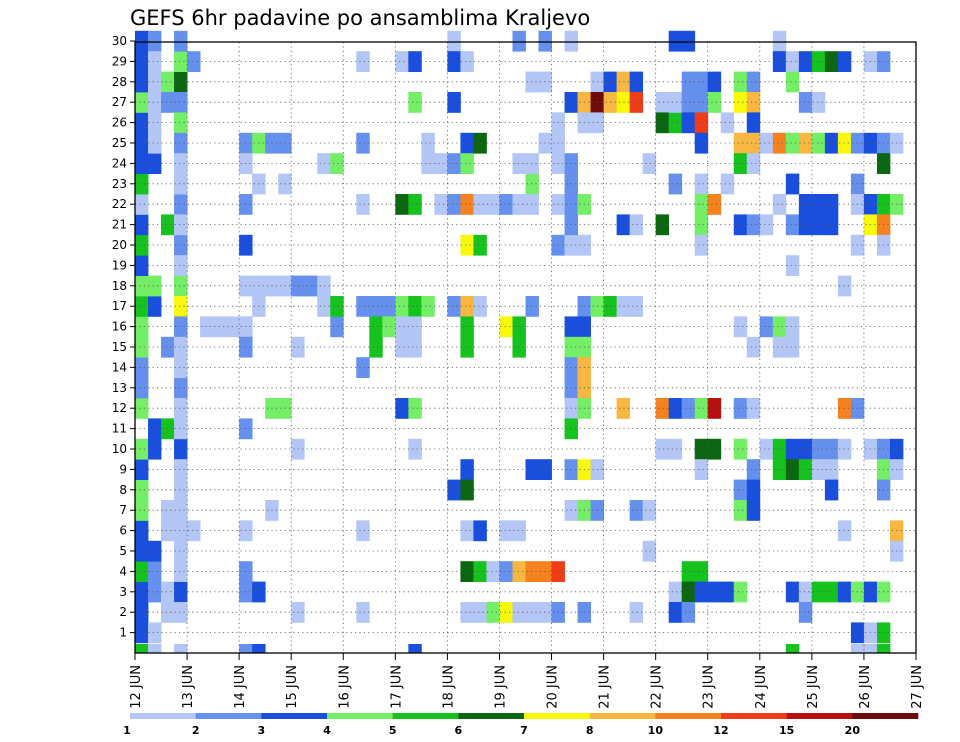 The width and height of the screenshot is (960, 742). What do you see at coordinates (136, 687) in the screenshot?
I see `x-tick-label: 12 JUN` at bounding box center [136, 687].